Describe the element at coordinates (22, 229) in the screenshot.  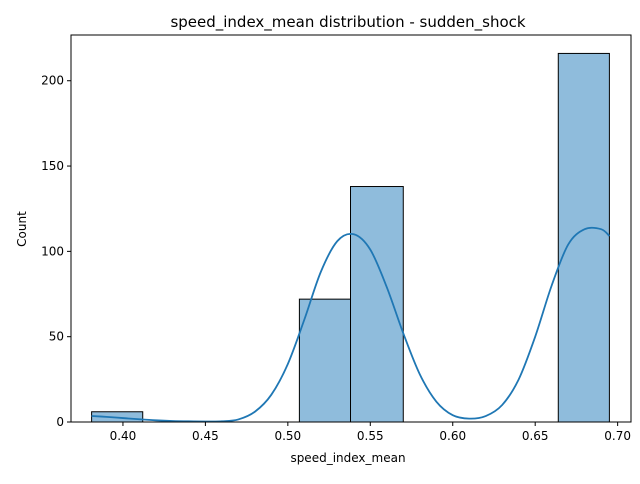
I see `y-axis-label: Count` at that location.